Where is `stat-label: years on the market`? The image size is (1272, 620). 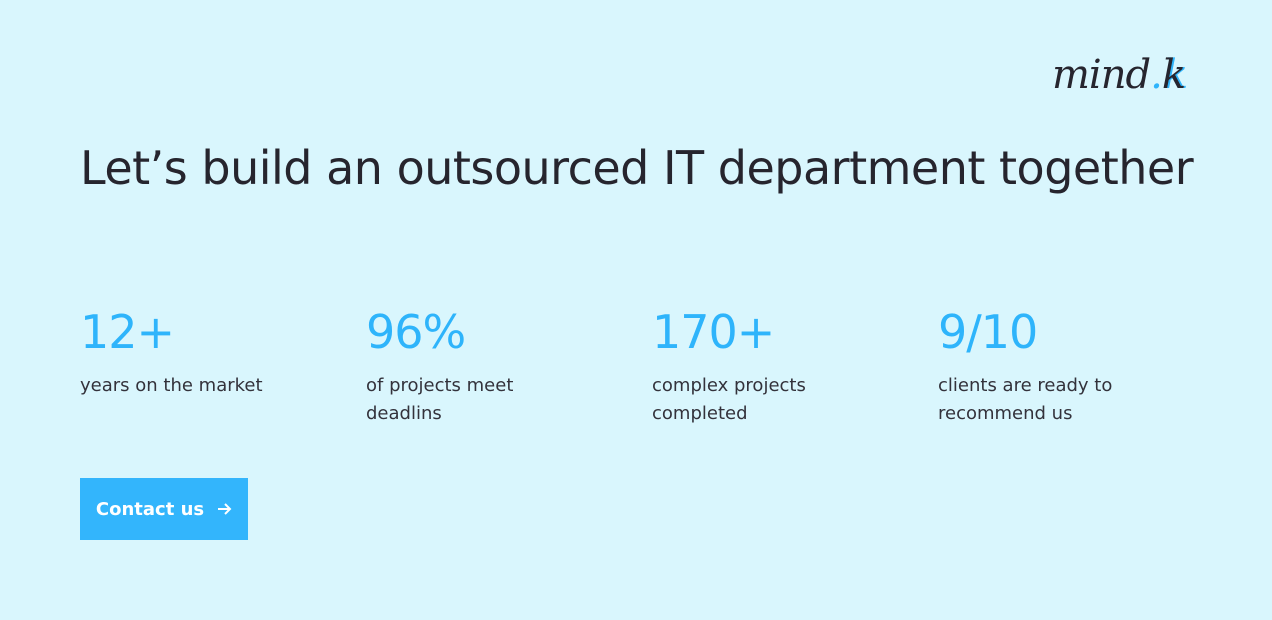
stat-label: years on the market is located at coordinates (171, 385).